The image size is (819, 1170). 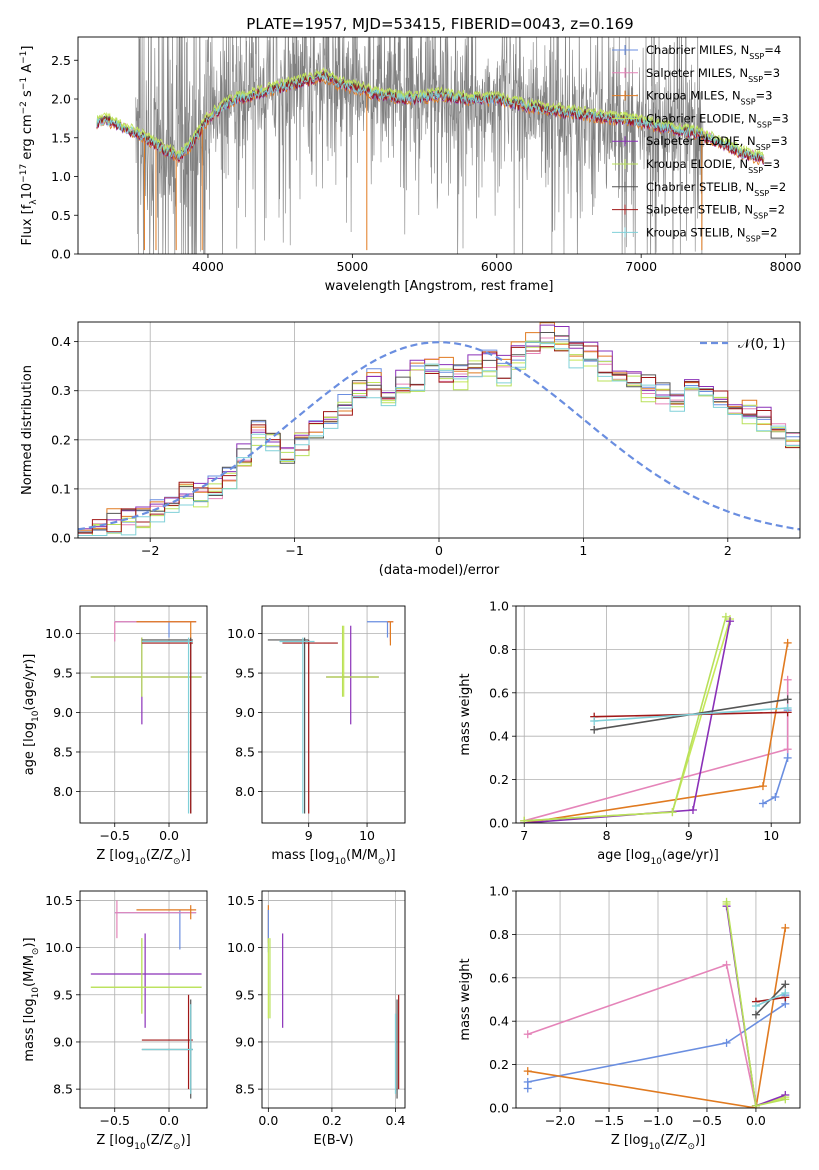 What do you see at coordinates (61, 176) in the screenshot?
I see `y-tick-label: 1.0` at bounding box center [61, 176].